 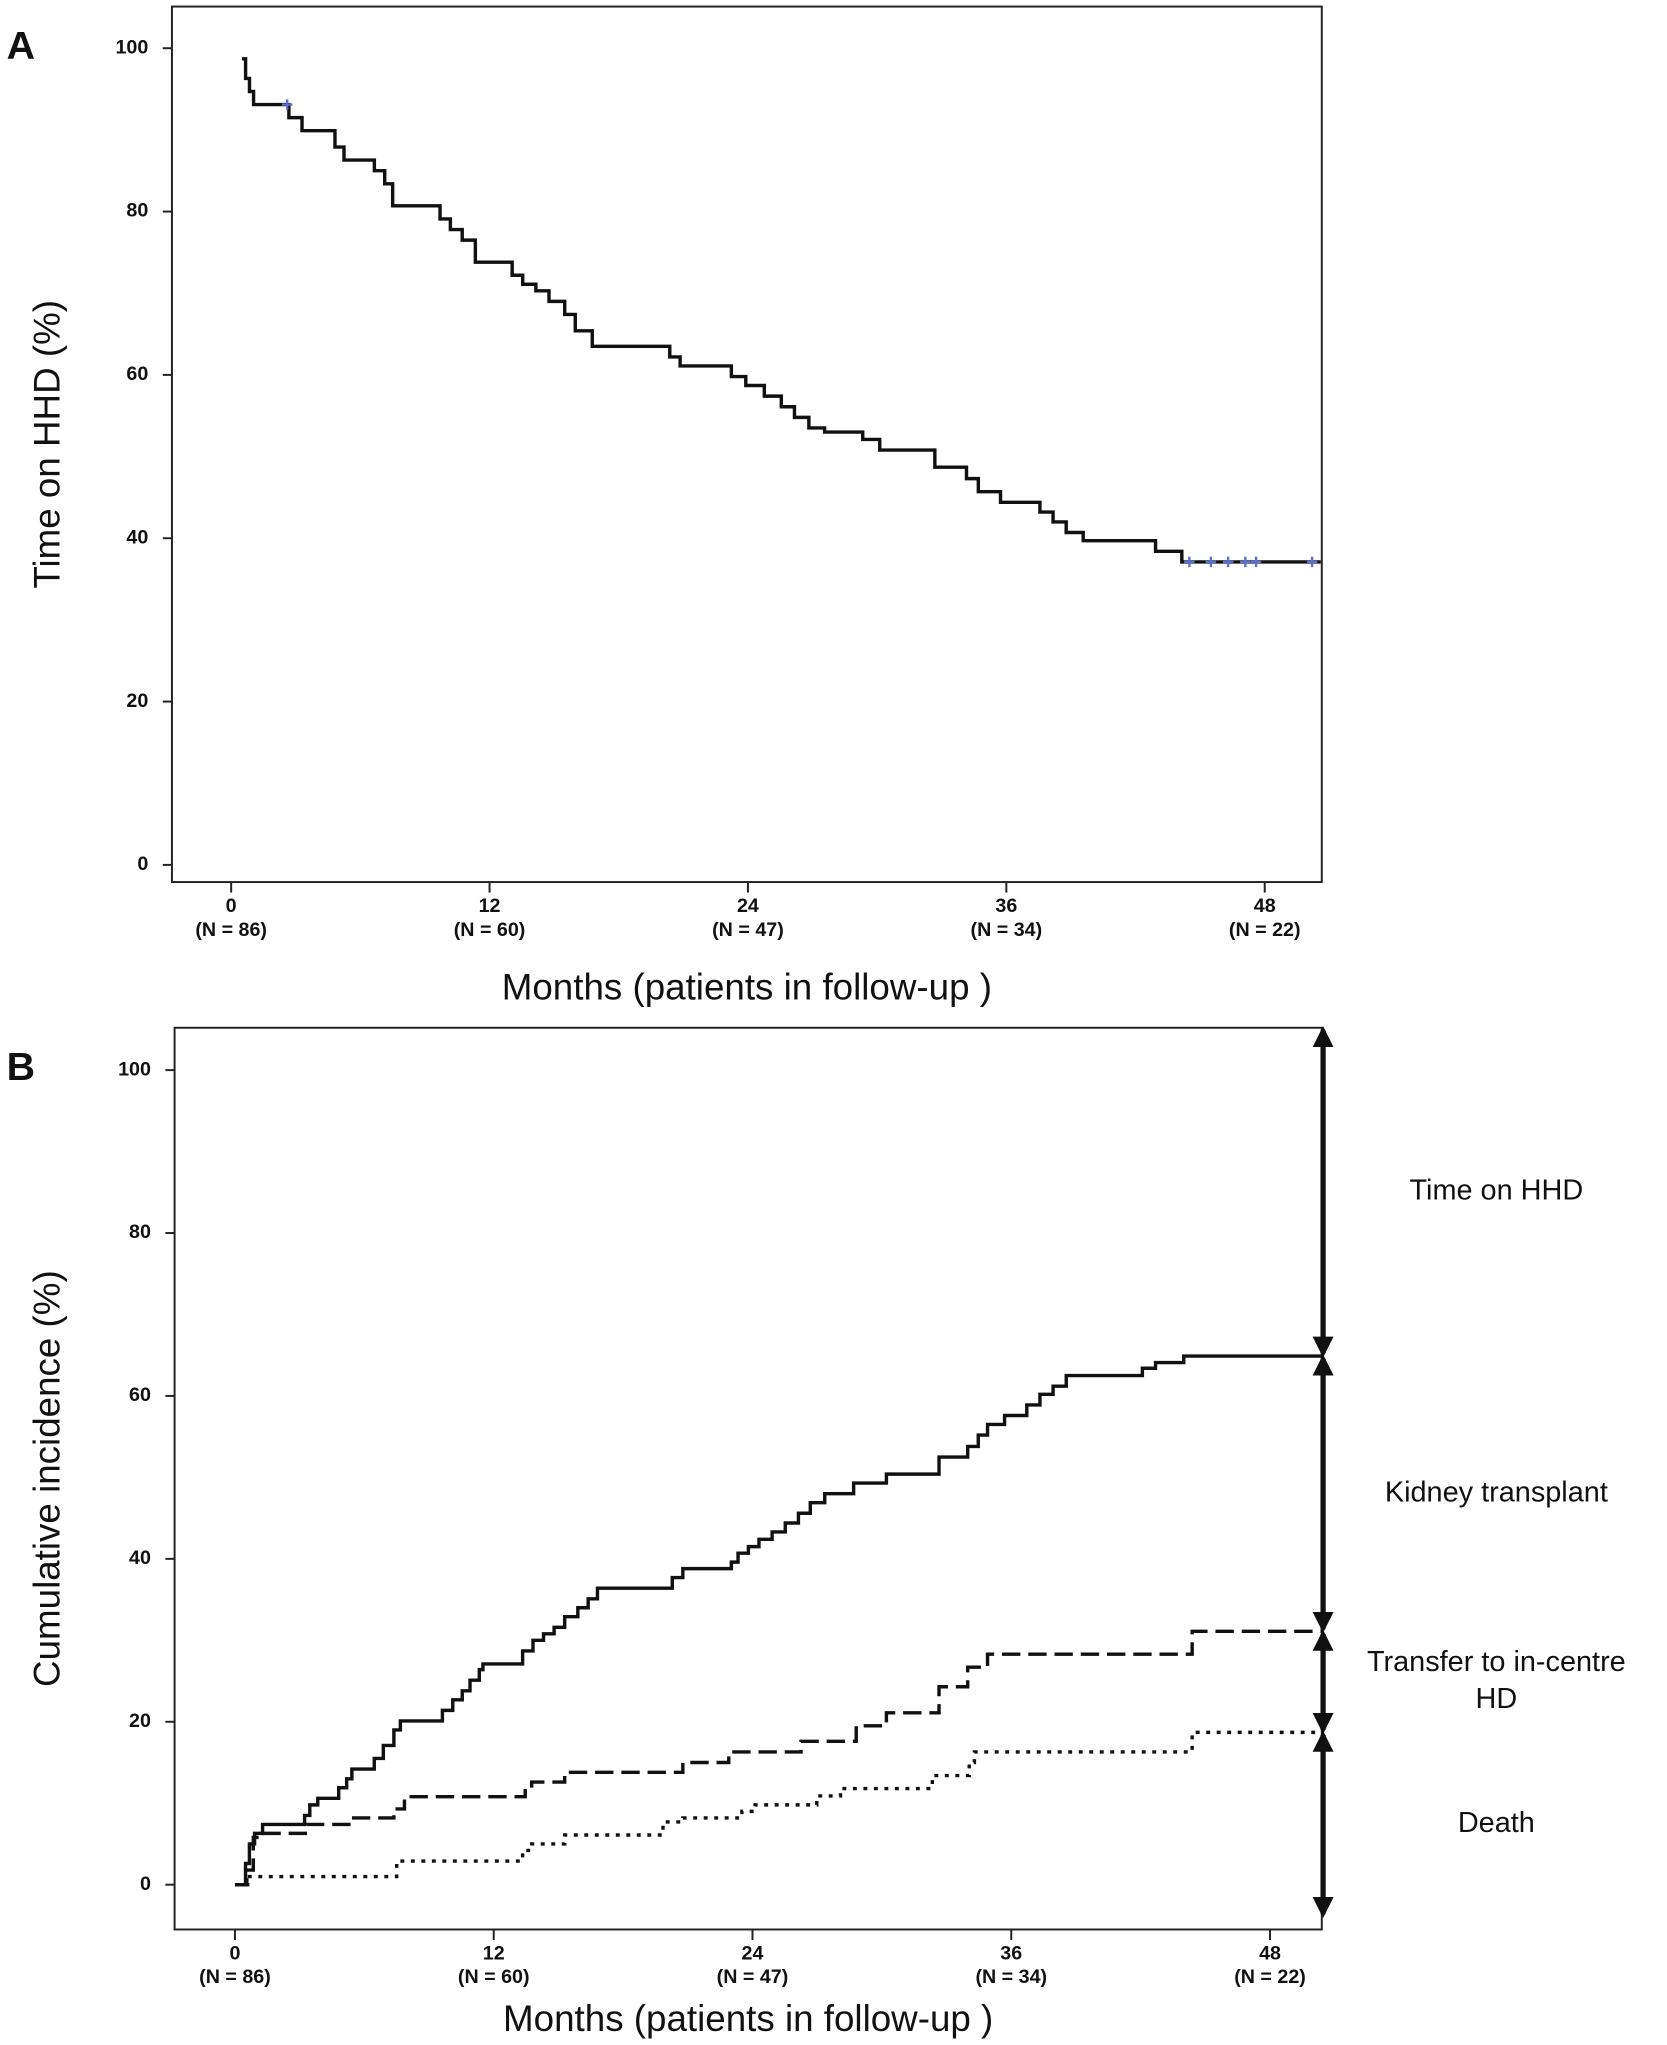 I want to click on bracket-label: Kidney transplant, so click(x=1496, y=1492).